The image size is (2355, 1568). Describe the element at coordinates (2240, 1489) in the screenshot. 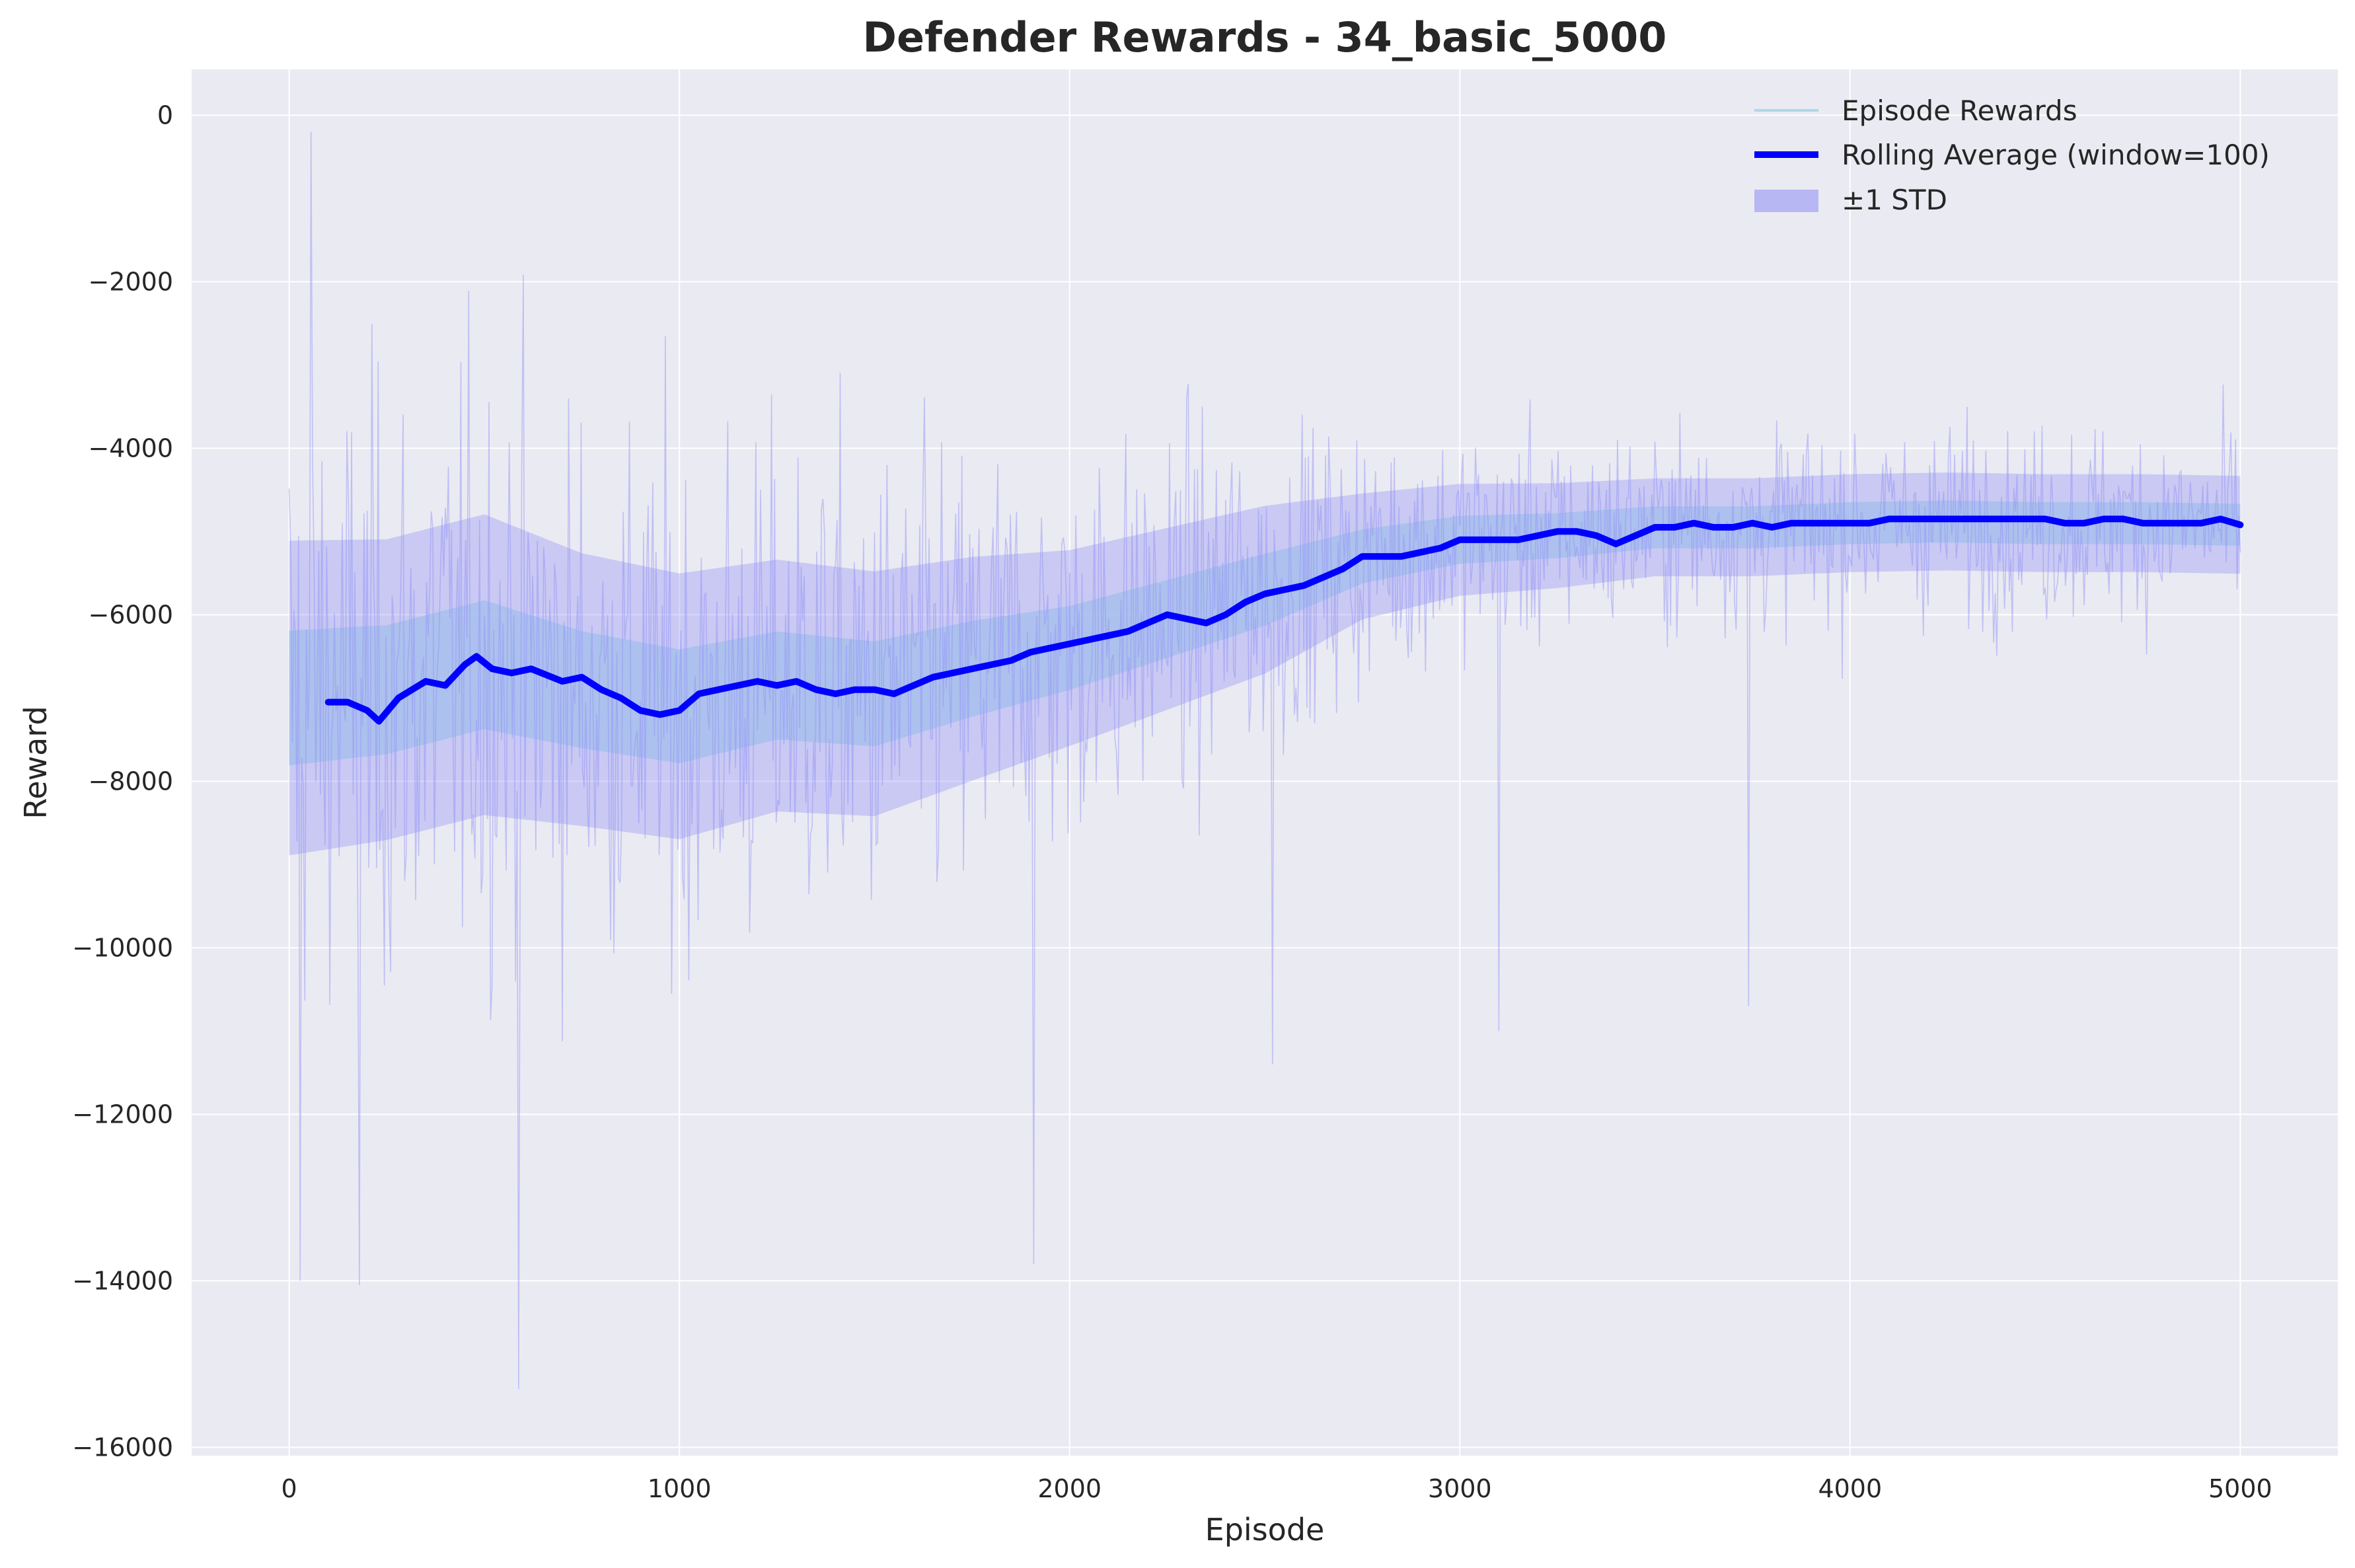

I see `x-tick-label: 5000` at that location.